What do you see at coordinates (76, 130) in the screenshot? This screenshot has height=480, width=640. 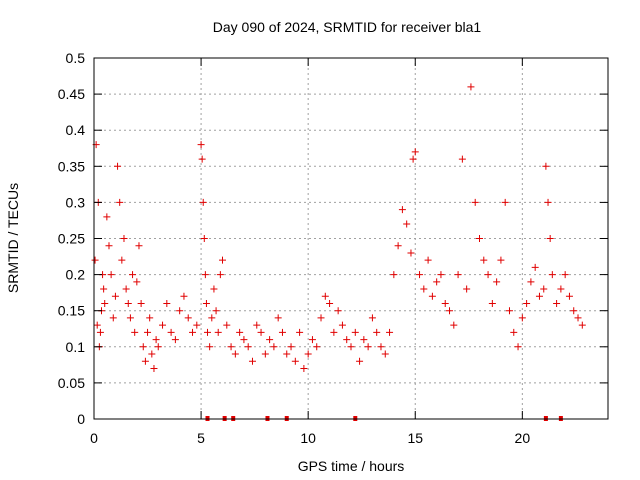 I see `y-tick-label: 0.4` at bounding box center [76, 130].